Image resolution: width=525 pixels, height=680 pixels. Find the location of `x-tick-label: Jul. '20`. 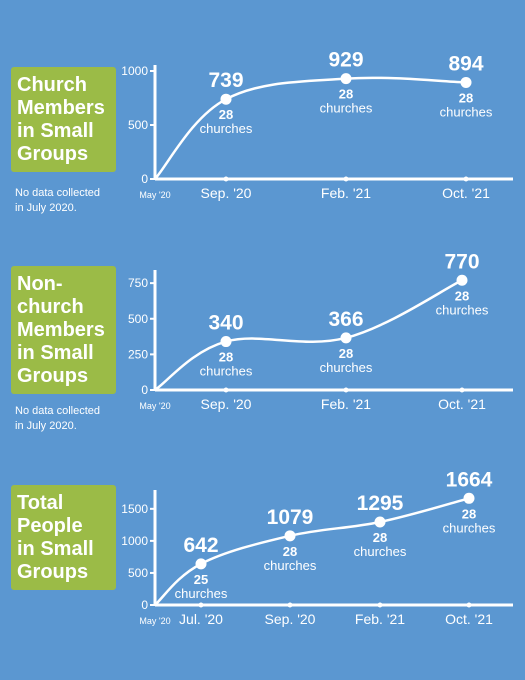

x-tick-label: Jul. '20 is located at coordinates (201, 619).